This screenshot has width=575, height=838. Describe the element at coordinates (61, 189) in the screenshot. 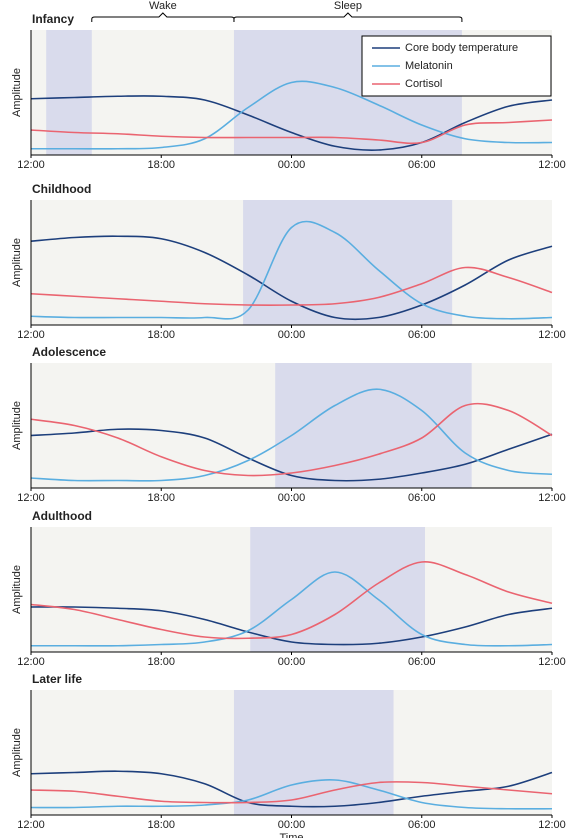

I see `panel-title: Childhood` at that location.